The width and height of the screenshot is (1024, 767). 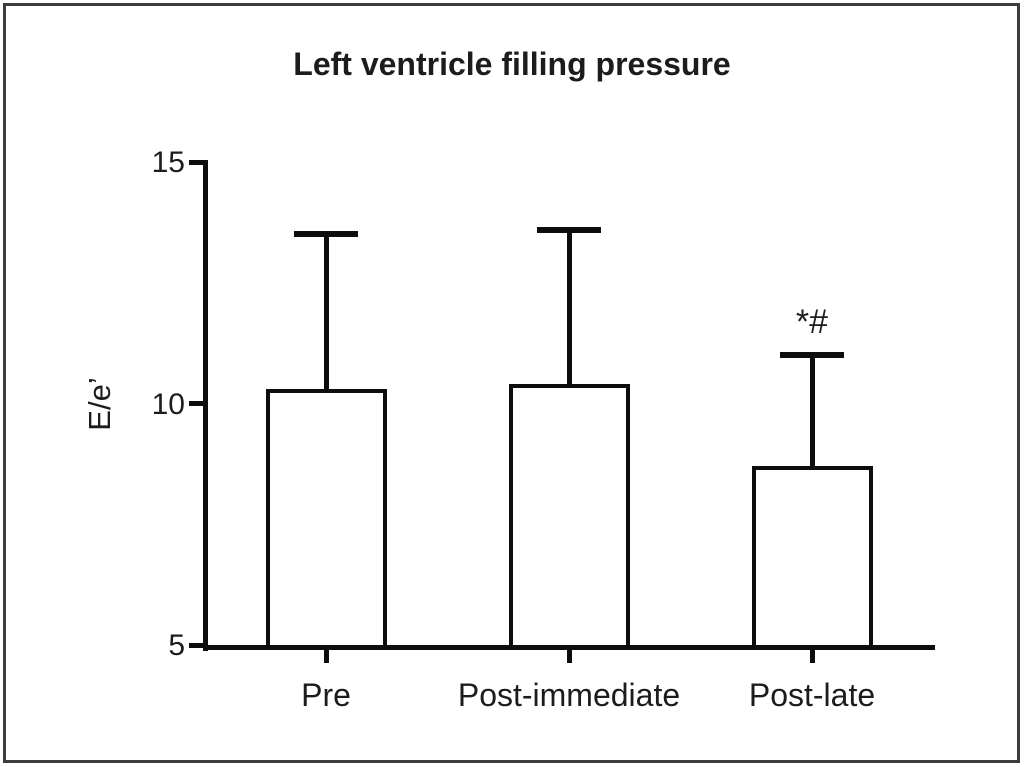 What do you see at coordinates (569, 695) in the screenshot?
I see `x-label-post-immediate: Post-immediate` at bounding box center [569, 695].